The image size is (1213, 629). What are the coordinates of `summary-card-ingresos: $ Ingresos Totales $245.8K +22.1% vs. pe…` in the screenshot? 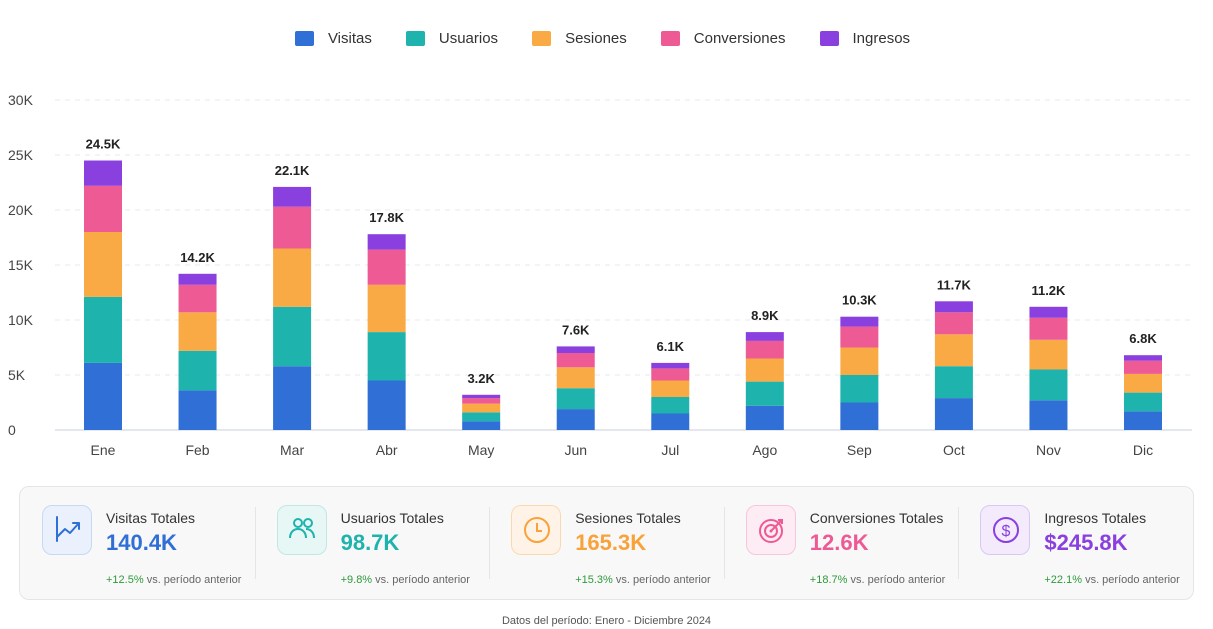 It's located at (1075, 543).